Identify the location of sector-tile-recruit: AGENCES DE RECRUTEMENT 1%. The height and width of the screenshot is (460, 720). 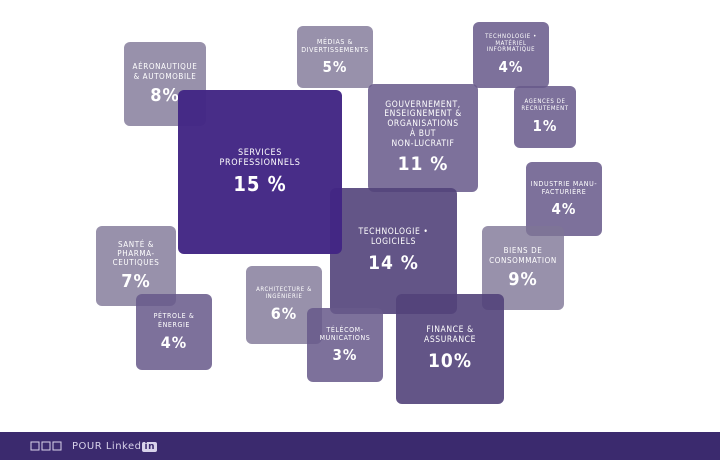
(545, 117).